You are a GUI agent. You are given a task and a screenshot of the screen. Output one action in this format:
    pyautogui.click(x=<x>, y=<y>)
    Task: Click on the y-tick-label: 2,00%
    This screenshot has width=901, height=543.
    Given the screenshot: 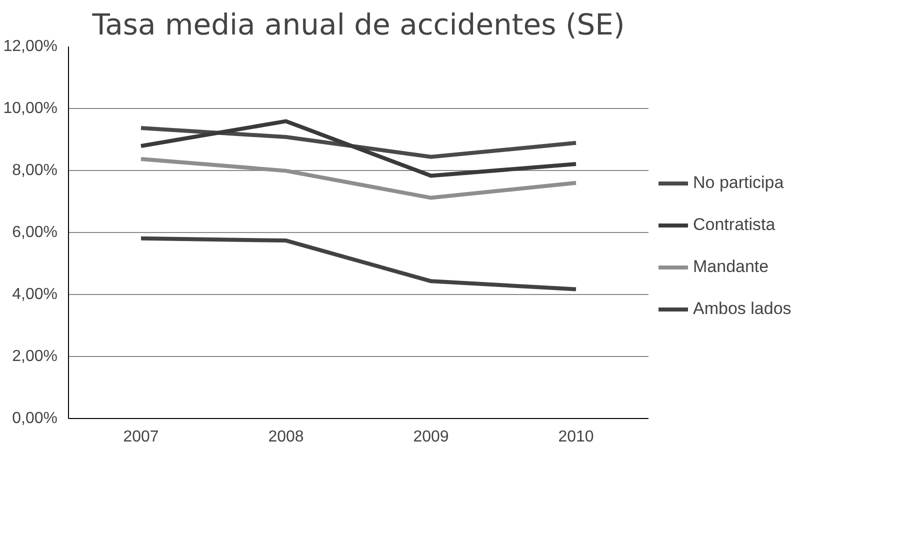 What is the action you would take?
    pyautogui.click(x=35, y=356)
    